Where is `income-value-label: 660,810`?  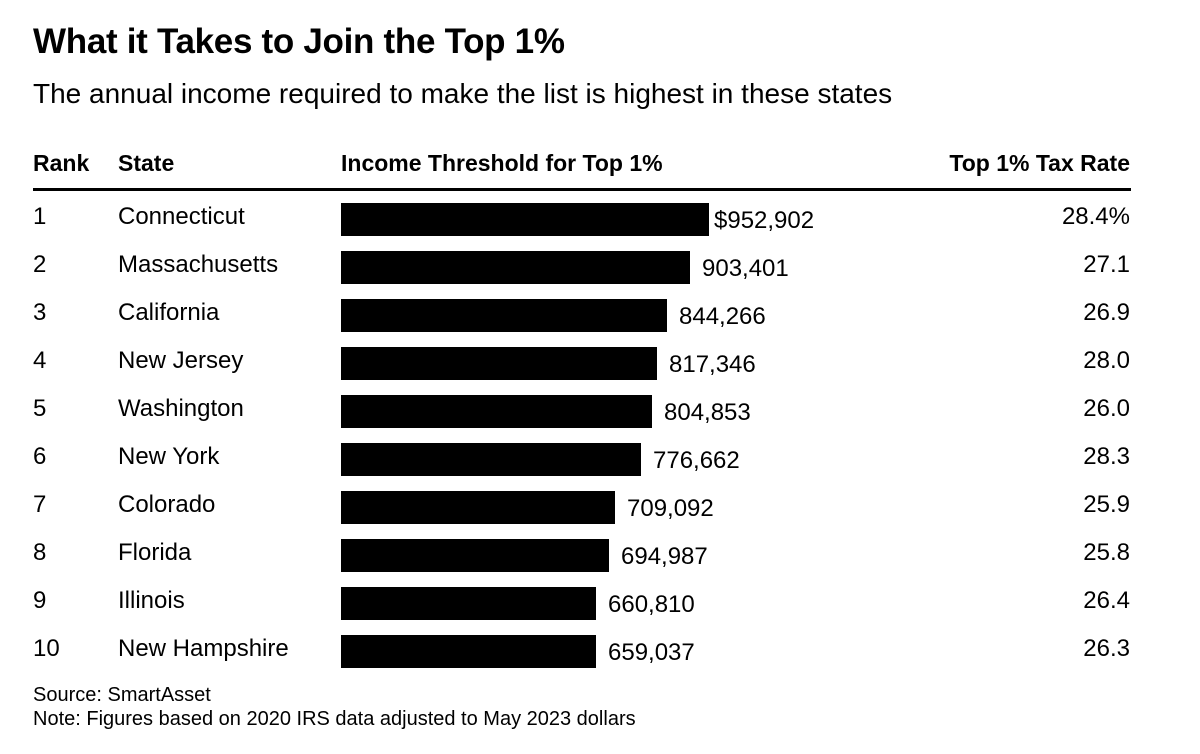 income-value-label: 660,810 is located at coordinates (651, 604).